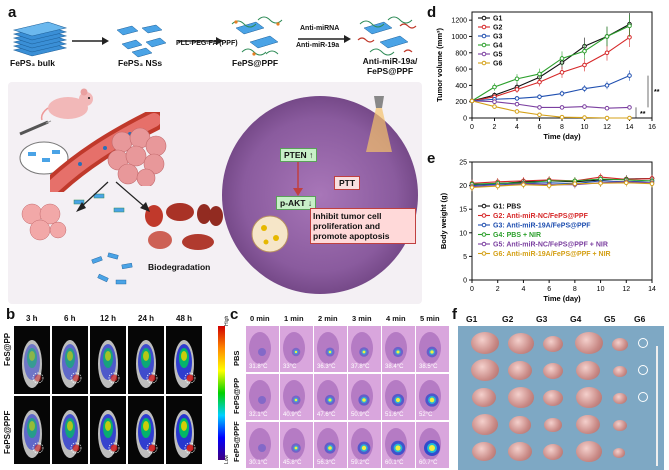 The height and width of the screenshot is (470, 669). I want to click on x-tick-label: 0, so click(472, 289).